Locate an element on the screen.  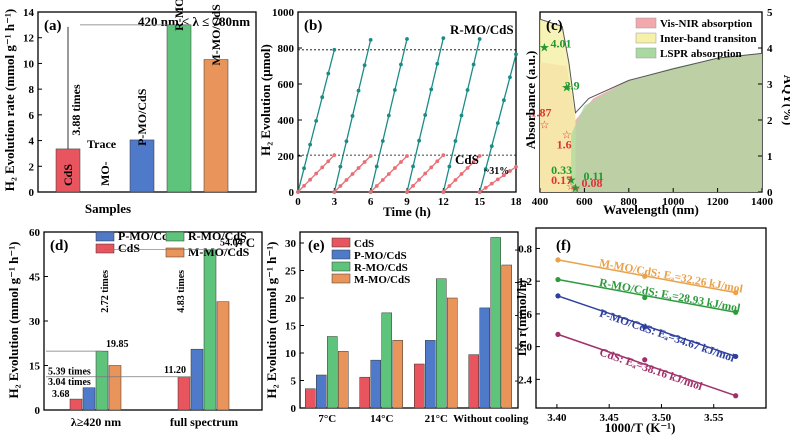
panel-e-category-label: 14°C is located at coordinates (381, 419).